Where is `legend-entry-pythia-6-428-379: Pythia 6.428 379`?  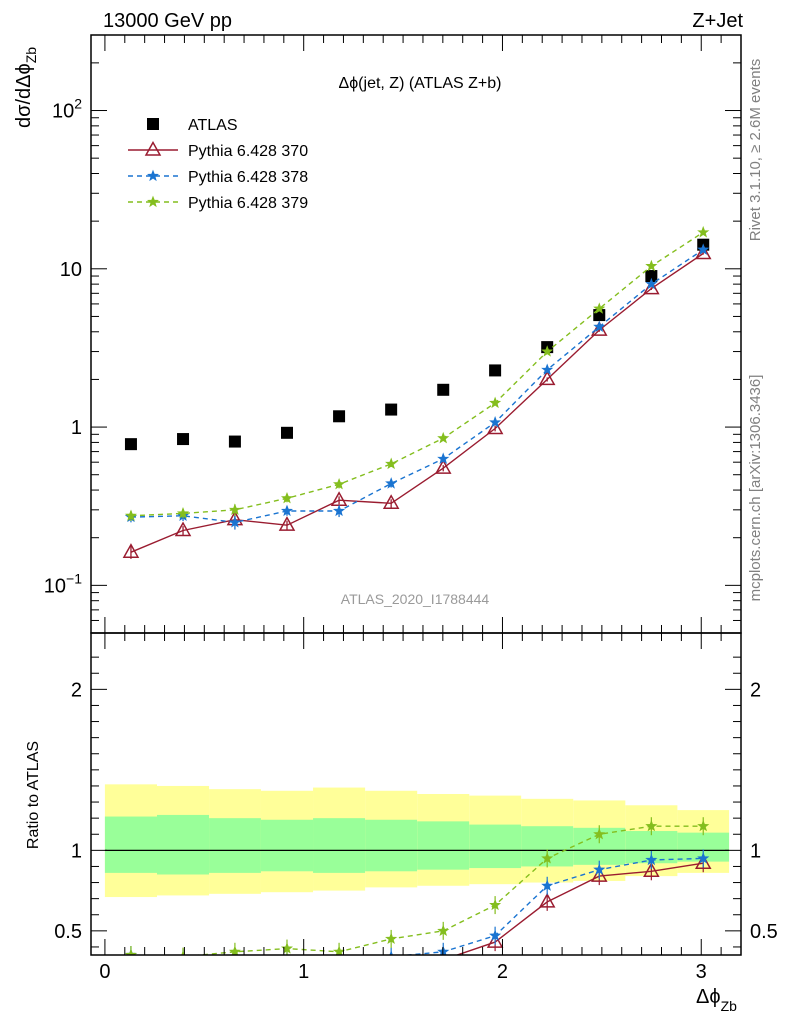 legend-entry-pythia-6-428-379: Pythia 6.428 379 is located at coordinates (218, 203).